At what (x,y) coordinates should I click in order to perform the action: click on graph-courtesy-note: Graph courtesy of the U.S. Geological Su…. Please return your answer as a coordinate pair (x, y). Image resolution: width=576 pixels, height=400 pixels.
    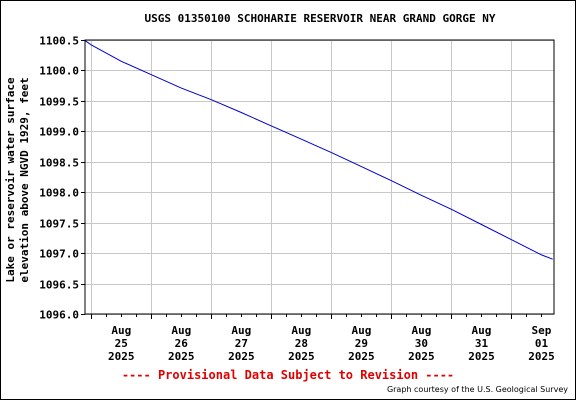
    Looking at the image, I should click on (477, 389).